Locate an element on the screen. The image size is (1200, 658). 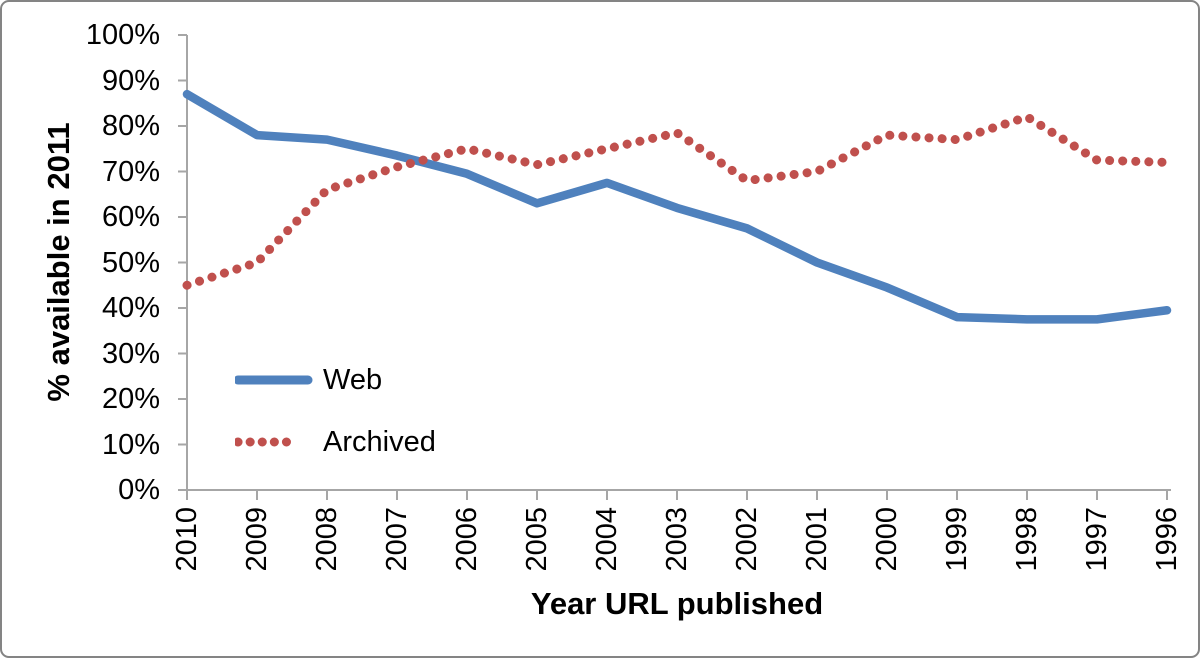
x-tick-label: 2002 is located at coordinates (747, 539).